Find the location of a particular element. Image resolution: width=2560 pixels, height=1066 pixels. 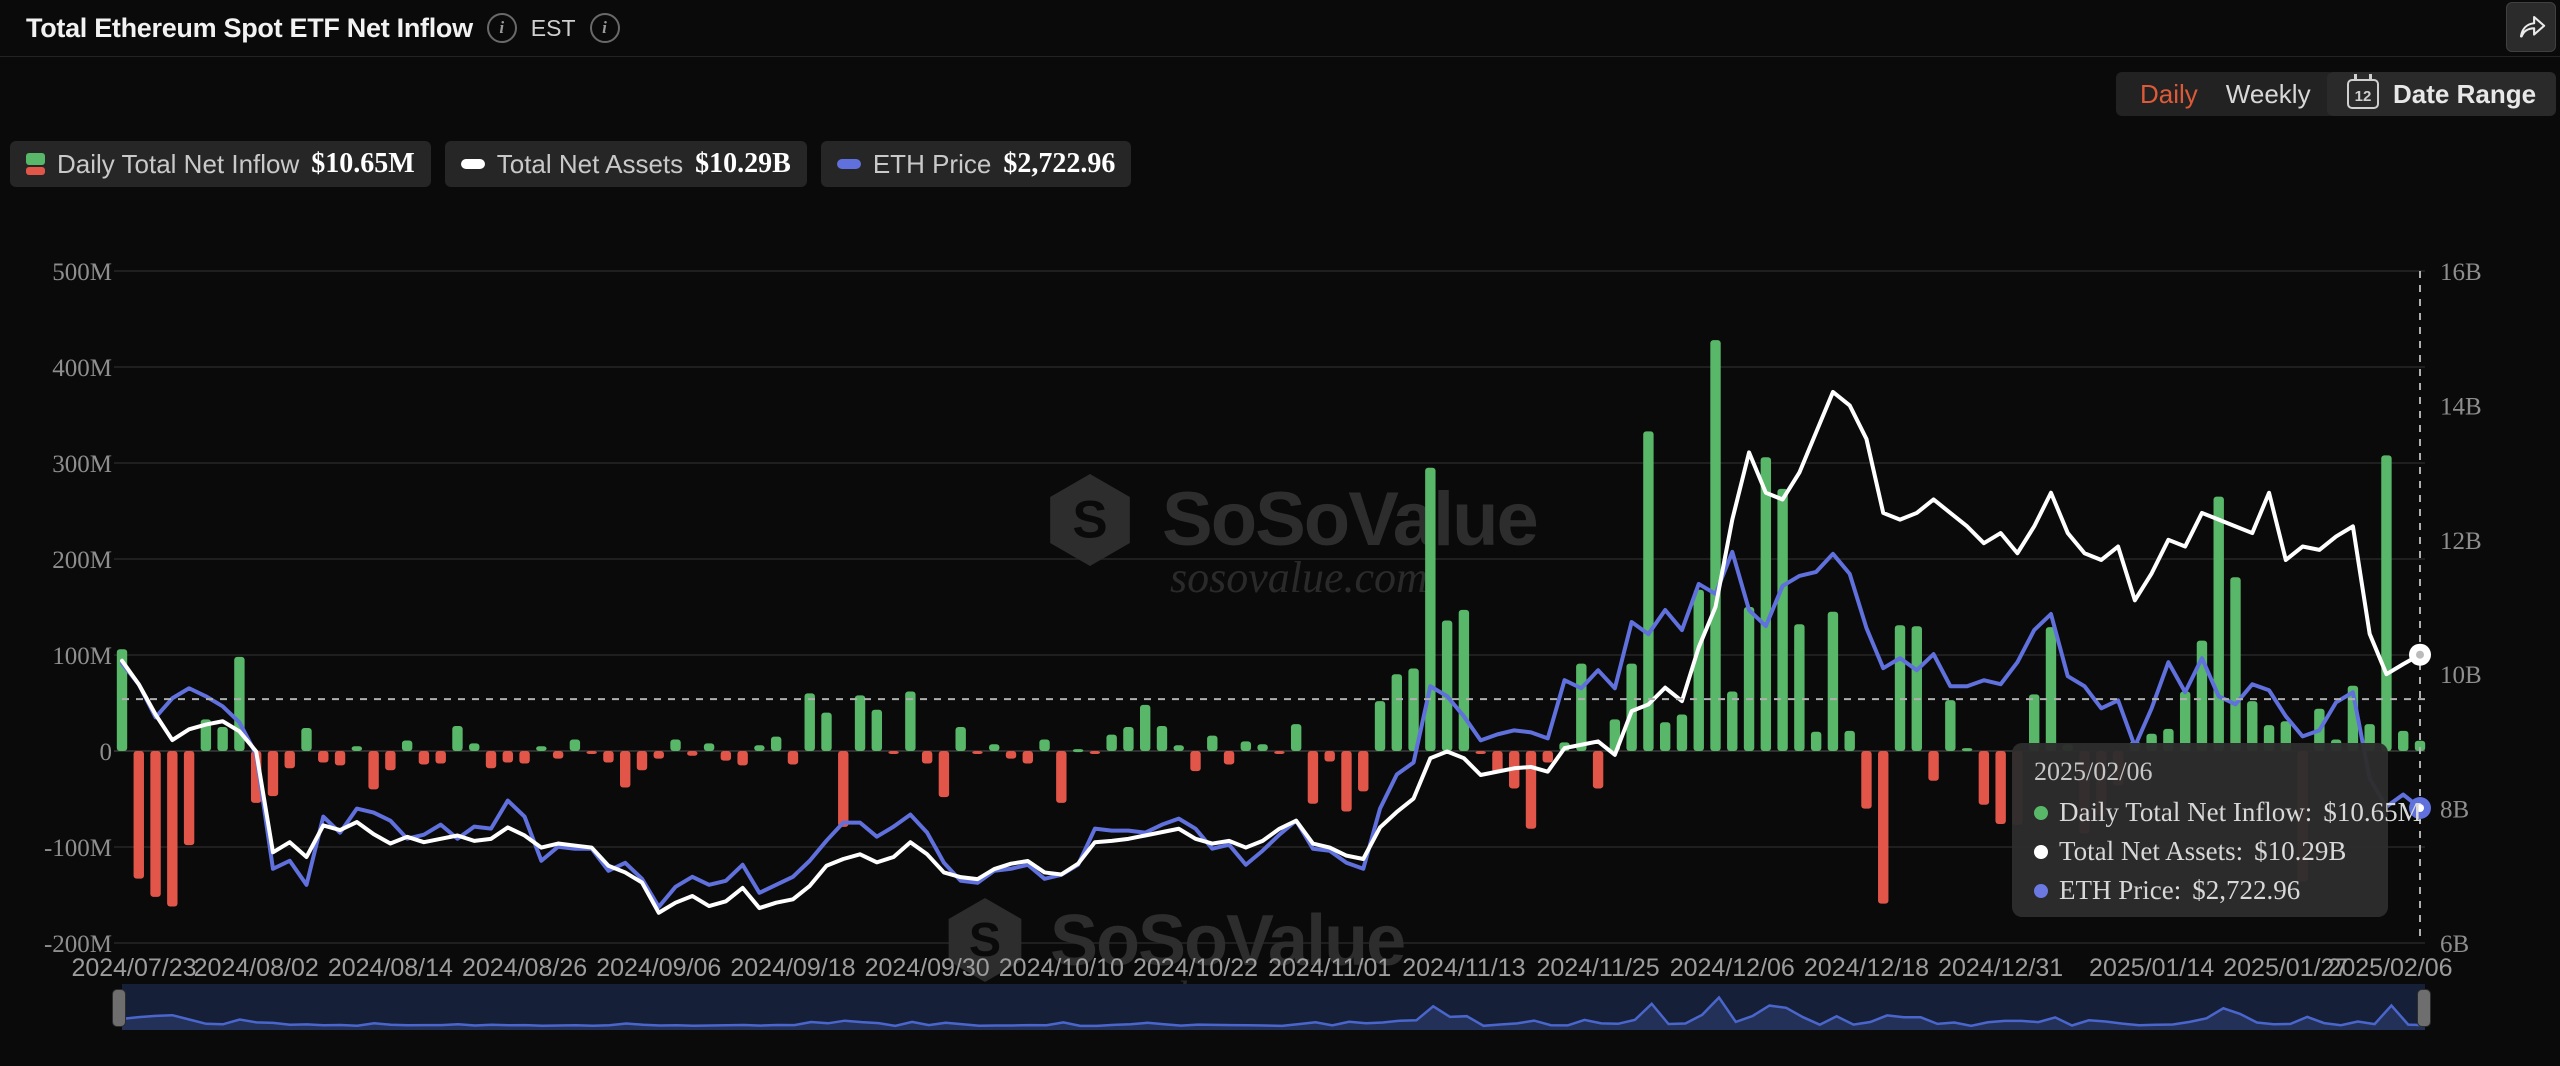

svg-text: 2025/01/27 is located at coordinates (2285, 968).